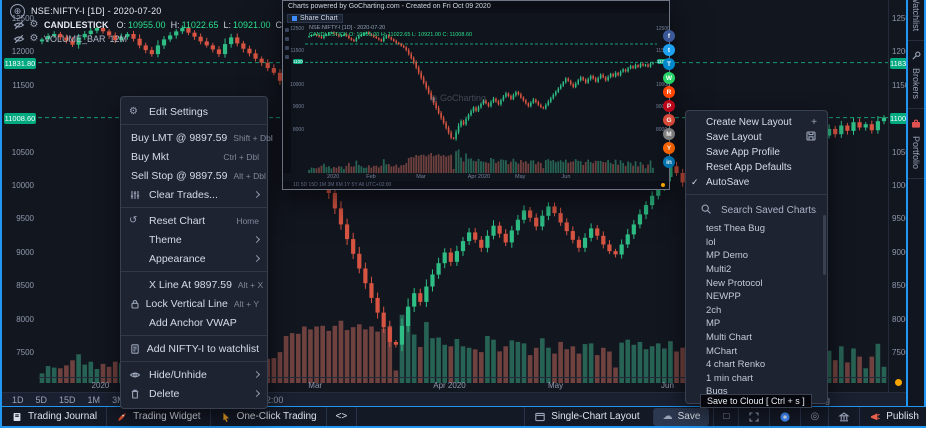 This screenshot has width=926, height=428. What do you see at coordinates (194, 393) in the screenshot?
I see `menu-item-delete: Delete` at bounding box center [194, 393].